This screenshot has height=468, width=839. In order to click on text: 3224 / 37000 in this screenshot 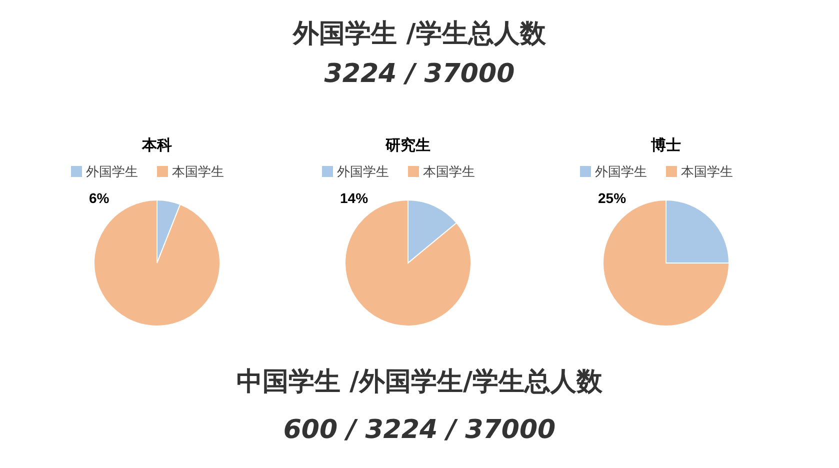, I will do `click(419, 74)`.